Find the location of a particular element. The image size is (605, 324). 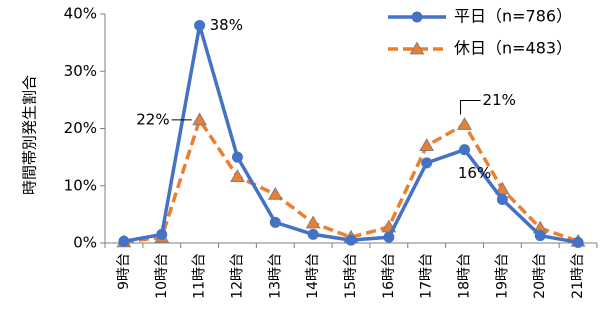

x-tick-label: 11時台 is located at coordinates (200, 276).